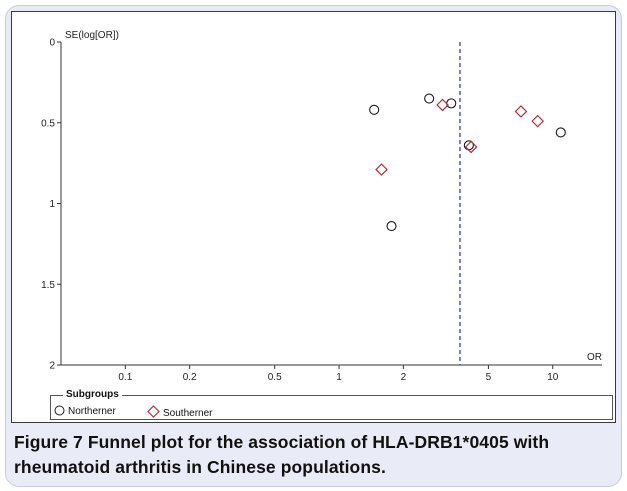 The height and width of the screenshot is (491, 627). Describe the element at coordinates (92, 411) in the screenshot. I see `legend-label-northerner: Northerner` at that location.